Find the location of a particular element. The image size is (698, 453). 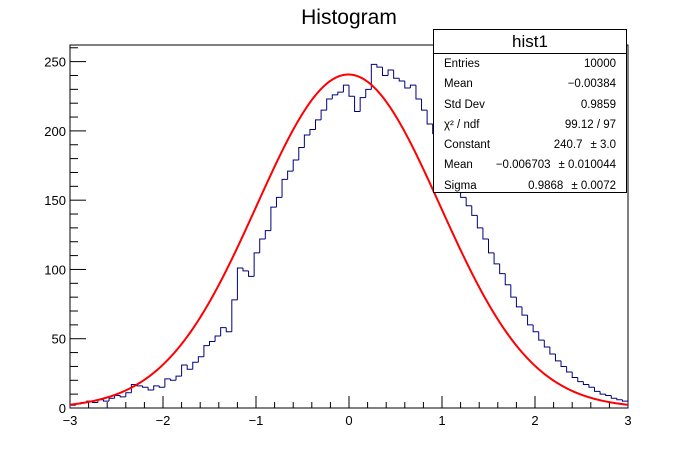

stats-row: Entries 10000 is located at coordinates (530, 64).